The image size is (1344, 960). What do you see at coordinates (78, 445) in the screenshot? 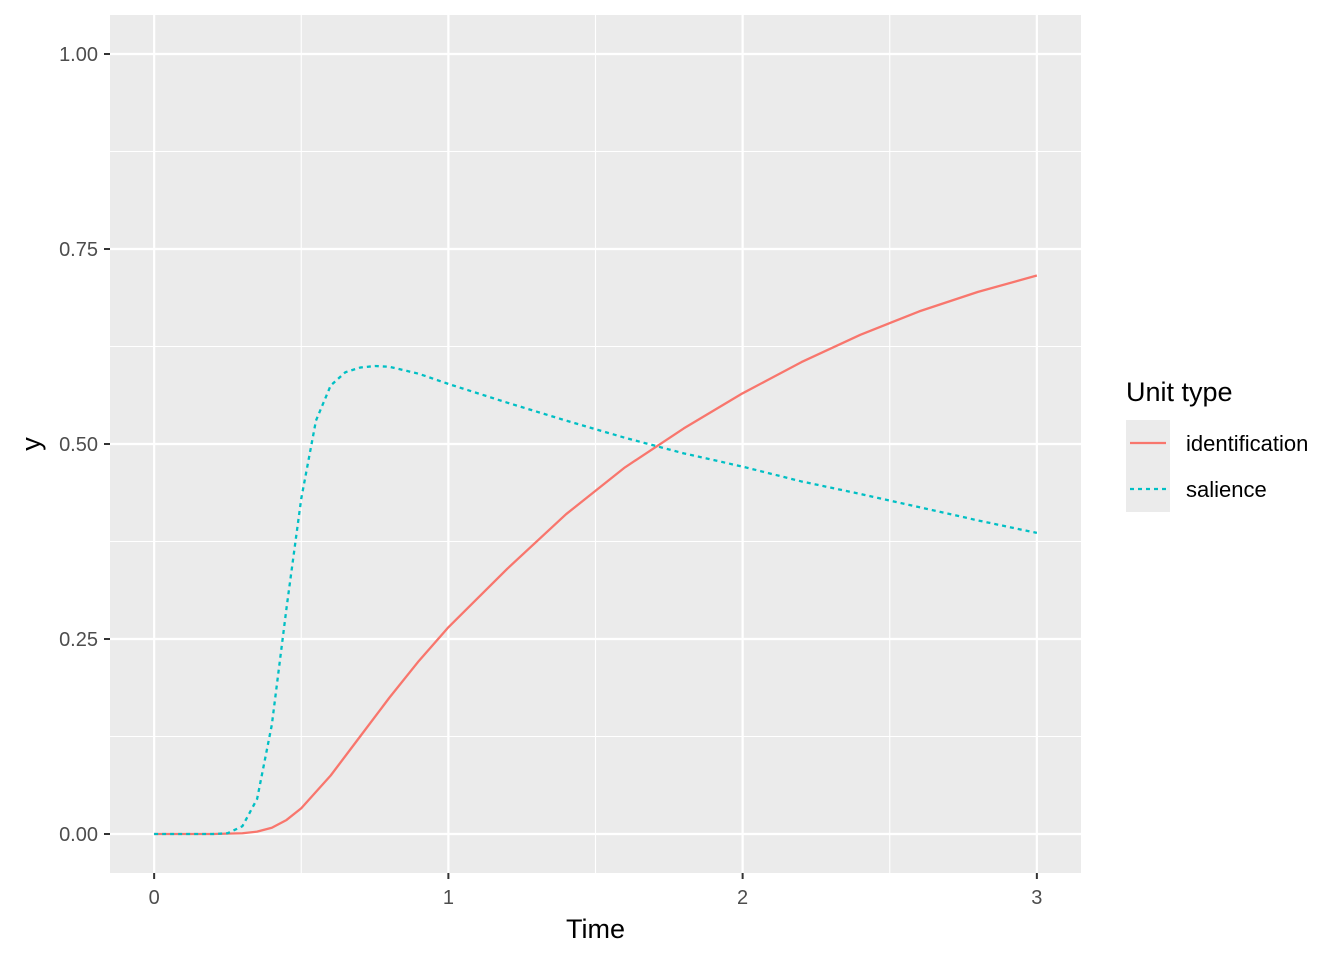
I see `y-tick-label: 0.50` at bounding box center [78, 445].